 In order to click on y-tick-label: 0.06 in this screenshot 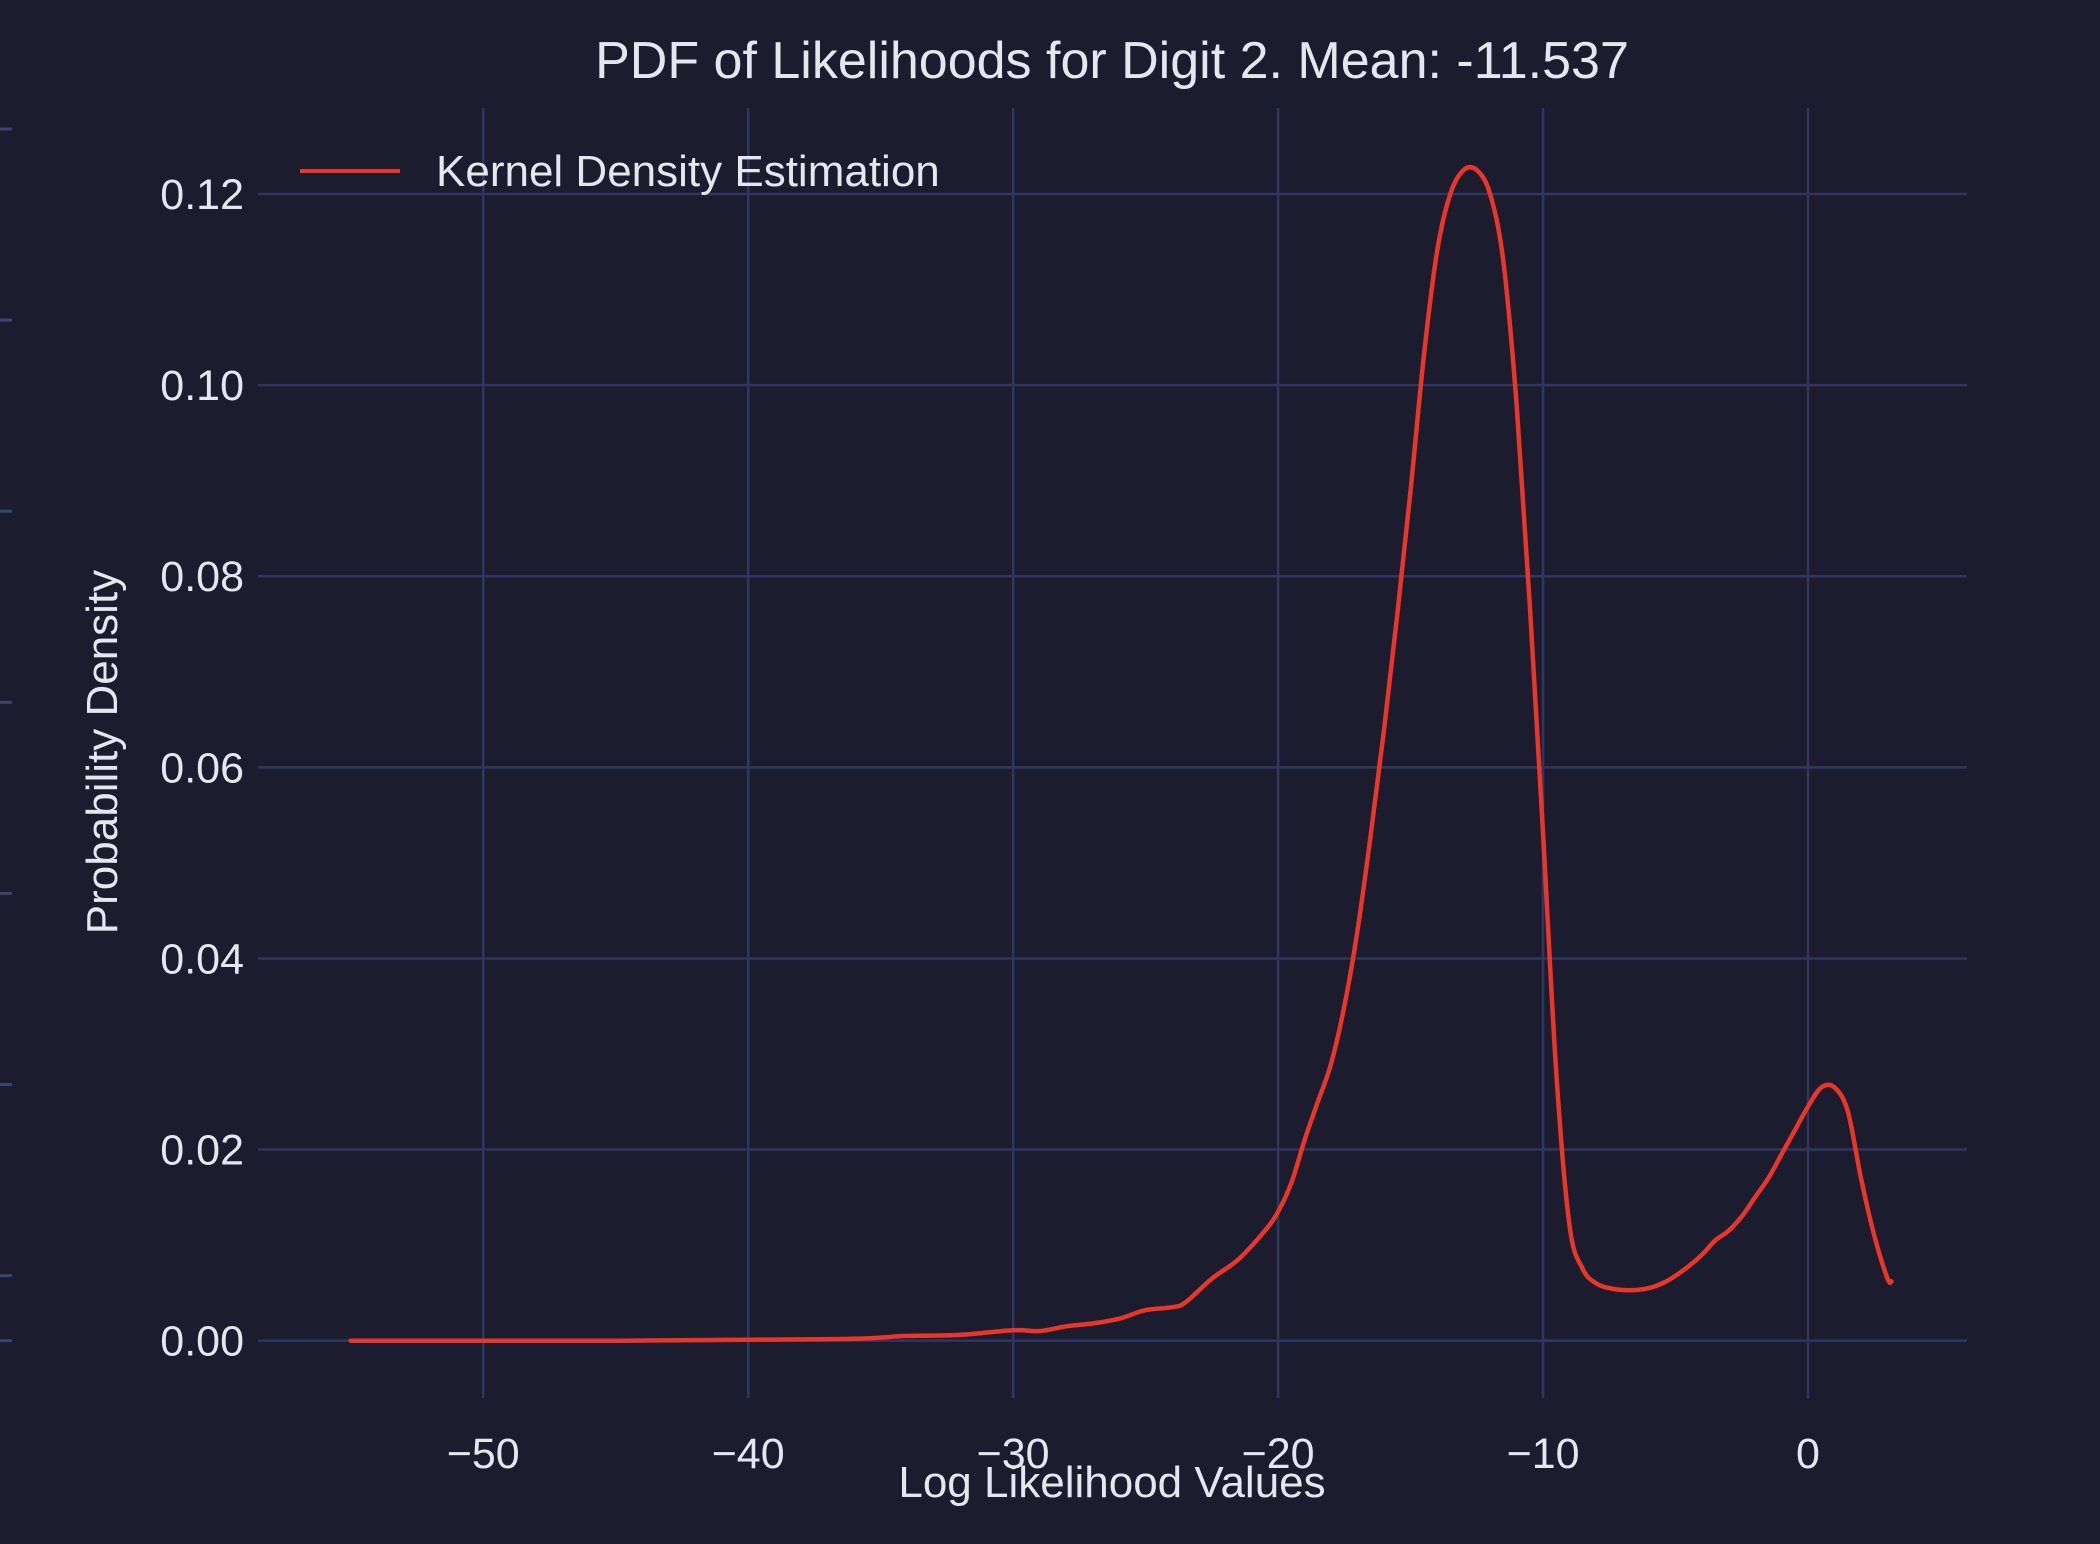, I will do `click(202, 768)`.